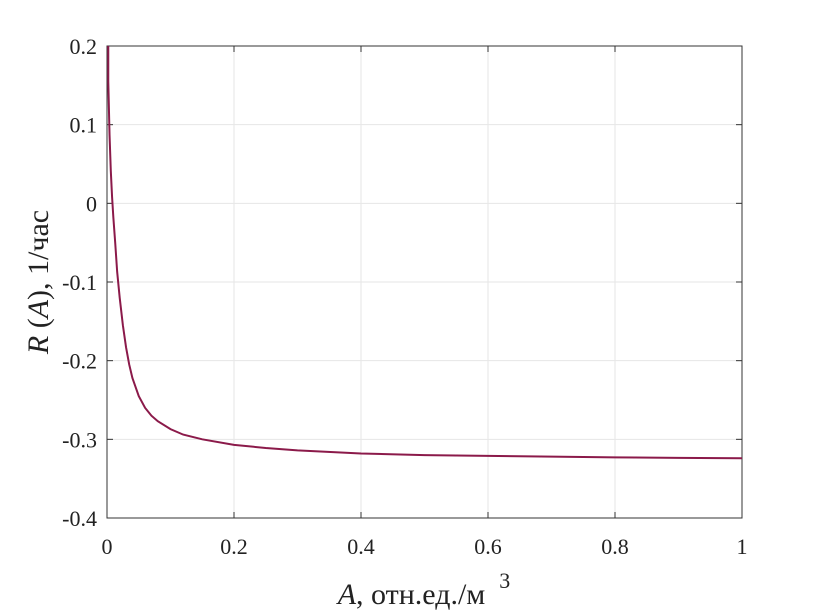 The width and height of the screenshot is (820, 610). I want to click on y-tick-label: 0, so click(91, 203).